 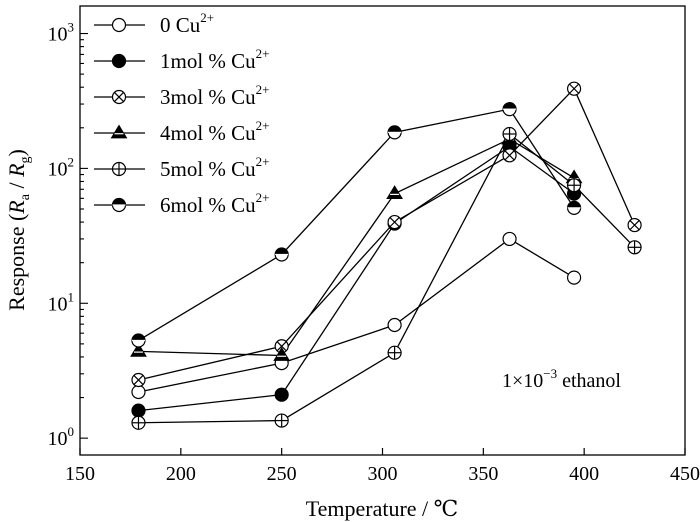 What do you see at coordinates (61, 167) in the screenshot?
I see `y-tick-label: 10²` at bounding box center [61, 167].